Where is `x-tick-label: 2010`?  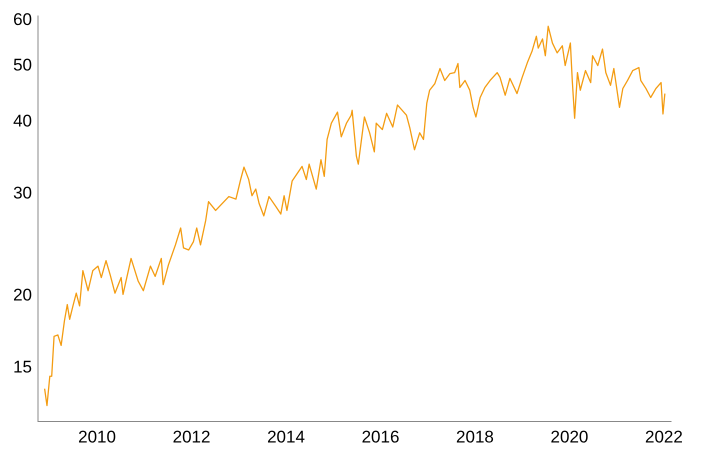
x-tick-label: 2010 is located at coordinates (97, 436).